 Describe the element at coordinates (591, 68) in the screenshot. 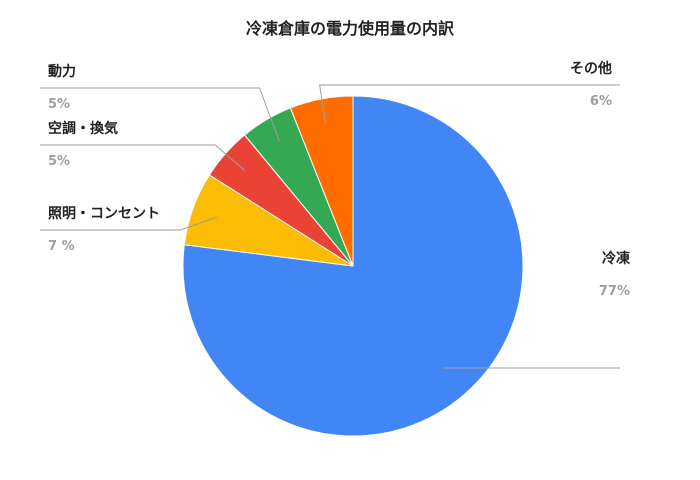

I see `slice-label-4: その他` at that location.